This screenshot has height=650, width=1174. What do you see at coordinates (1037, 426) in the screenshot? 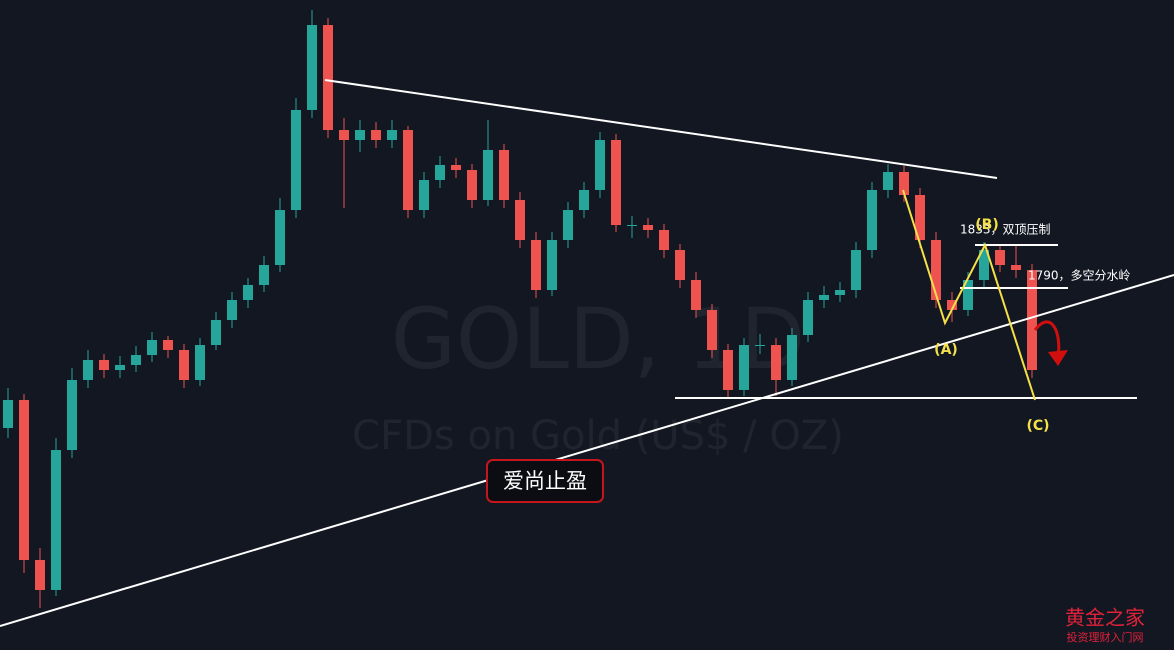
I see `wave-label: (C)` at bounding box center [1037, 426].